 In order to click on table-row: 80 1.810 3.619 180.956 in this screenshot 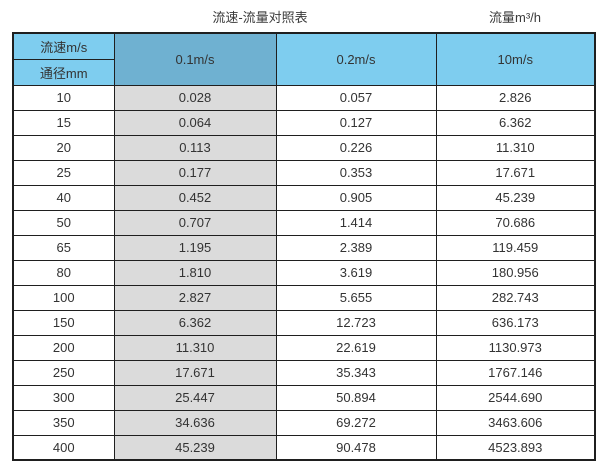, I will do `click(304, 272)`.